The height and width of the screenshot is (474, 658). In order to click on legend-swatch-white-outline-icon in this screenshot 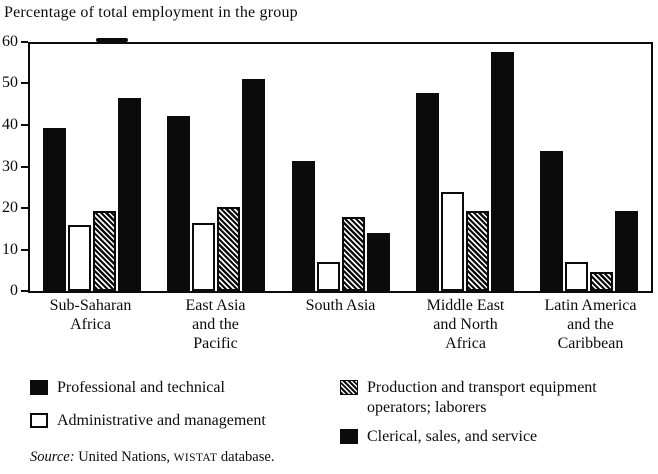, I will do `click(39, 420)`.